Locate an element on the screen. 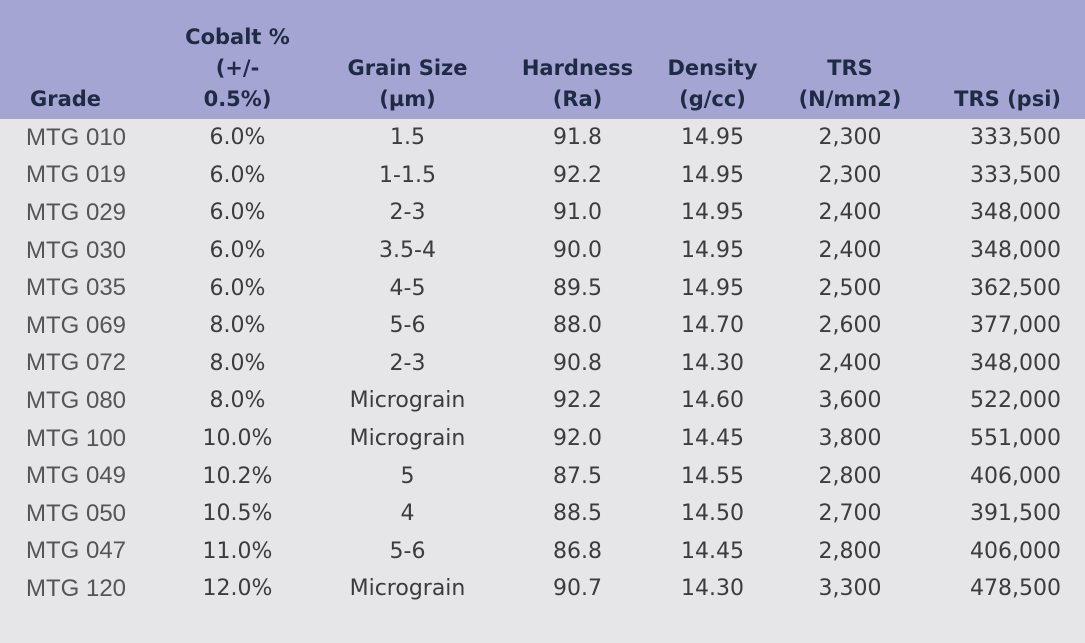 The height and width of the screenshot is (643, 1085). cell-hardness: 88.5 is located at coordinates (577, 514).